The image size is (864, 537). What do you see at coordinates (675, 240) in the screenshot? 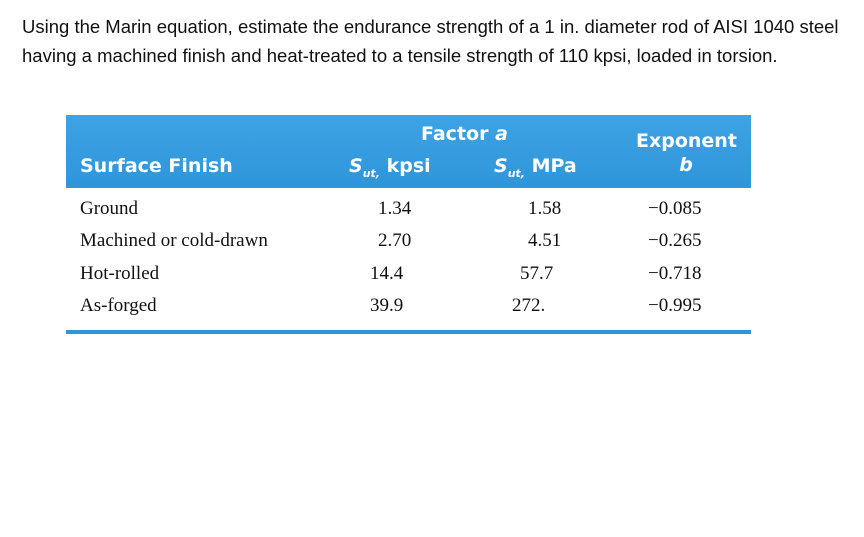
I see `cell: −0.265` at bounding box center [675, 240].